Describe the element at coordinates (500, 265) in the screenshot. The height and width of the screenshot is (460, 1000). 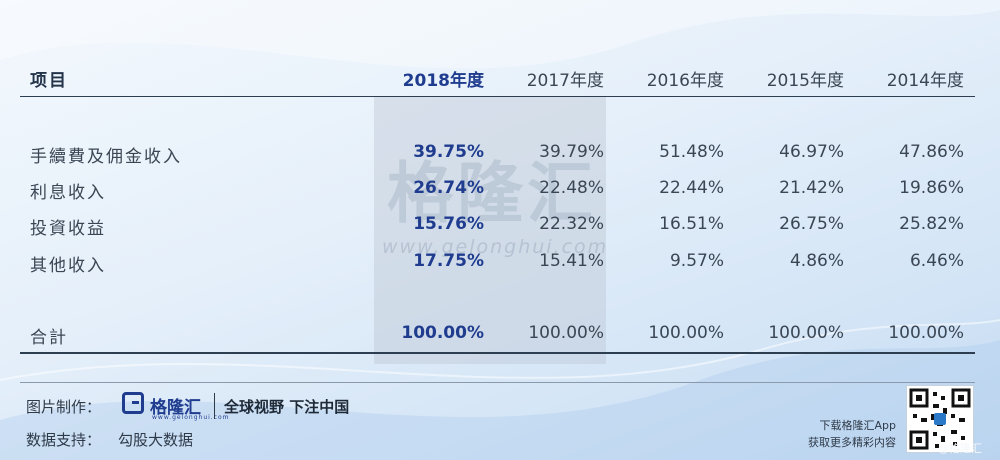
I see `table-row: 其他收入 17.75% 15.41% 9.57% 4.86% 6.46%` at that location.